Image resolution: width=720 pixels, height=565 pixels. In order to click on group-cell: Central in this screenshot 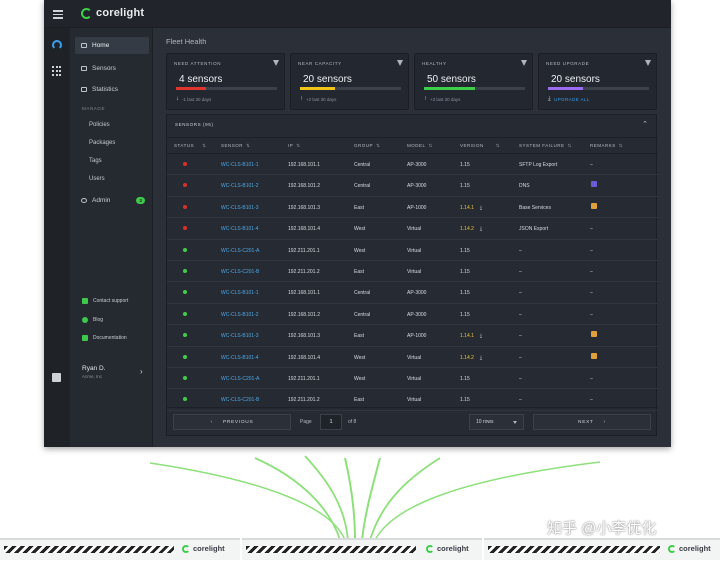, I will do `click(362, 293)`.